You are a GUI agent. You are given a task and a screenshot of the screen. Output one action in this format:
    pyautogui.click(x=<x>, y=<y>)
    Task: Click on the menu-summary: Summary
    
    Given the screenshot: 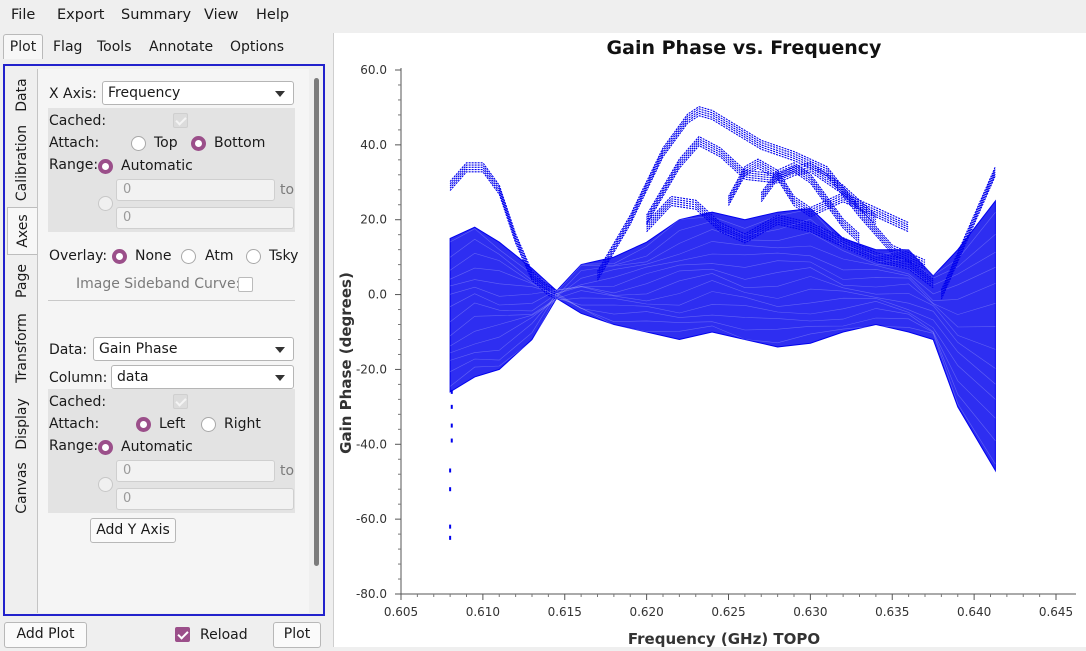 What is the action you would take?
    pyautogui.click(x=156, y=15)
    